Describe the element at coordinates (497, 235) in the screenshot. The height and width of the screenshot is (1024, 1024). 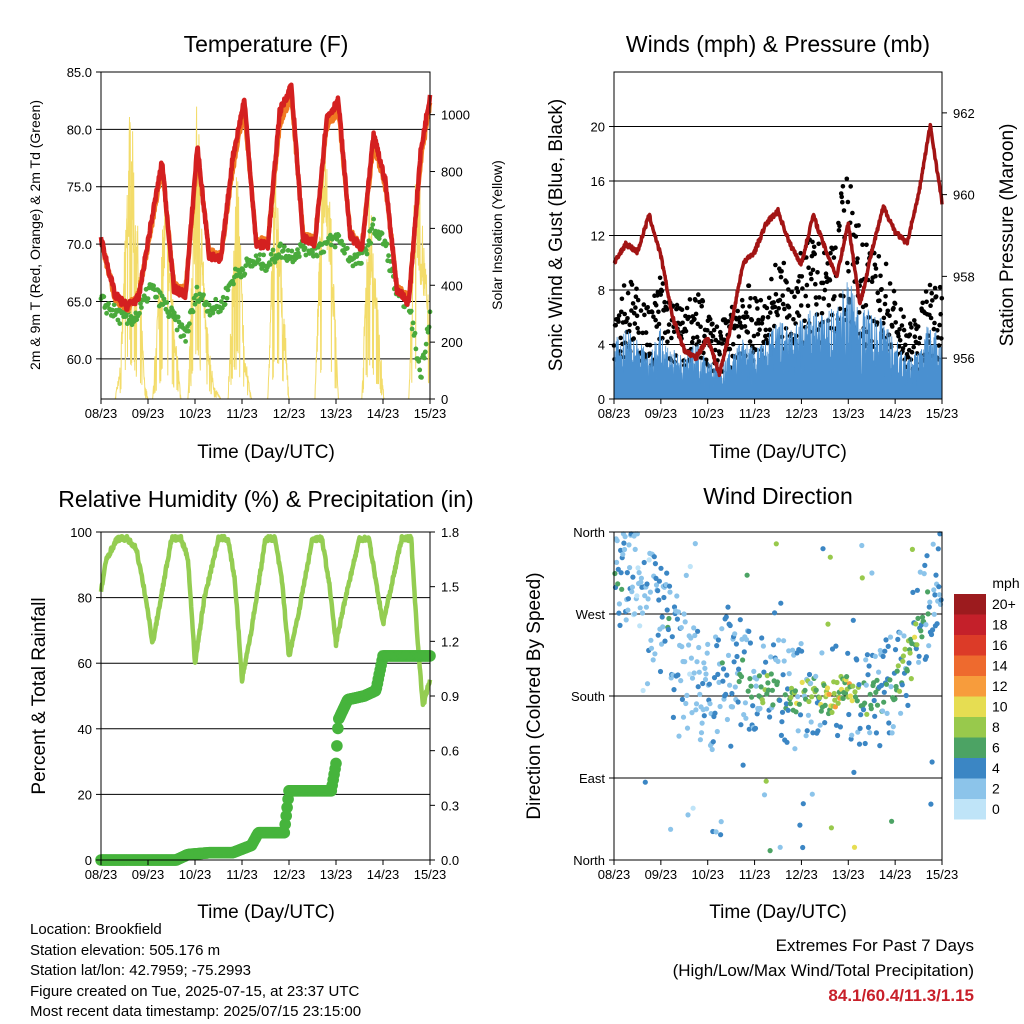
I see `temp-y2label: Solar Insolation (Yellow)` at that location.